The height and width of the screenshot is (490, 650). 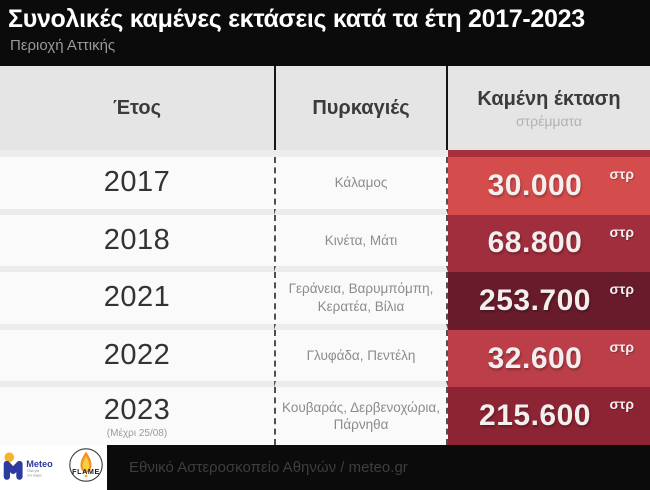 I want to click on year-cell: 2022, so click(x=137, y=358).